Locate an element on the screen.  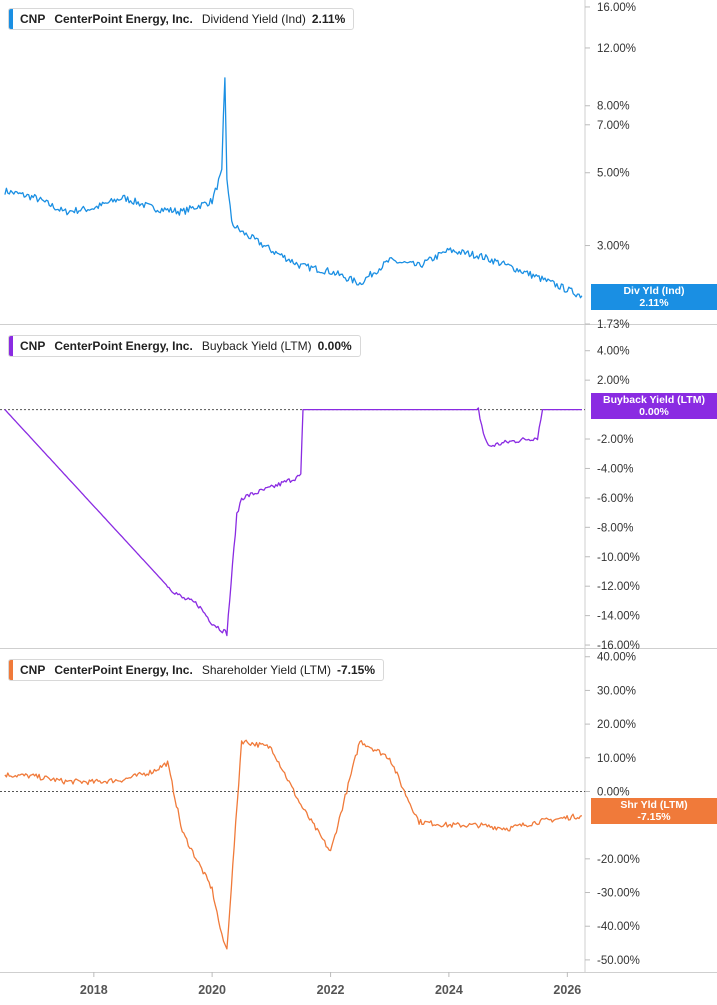
buyback-yield-y-tick-label: -12.00% is located at coordinates (618, 587).